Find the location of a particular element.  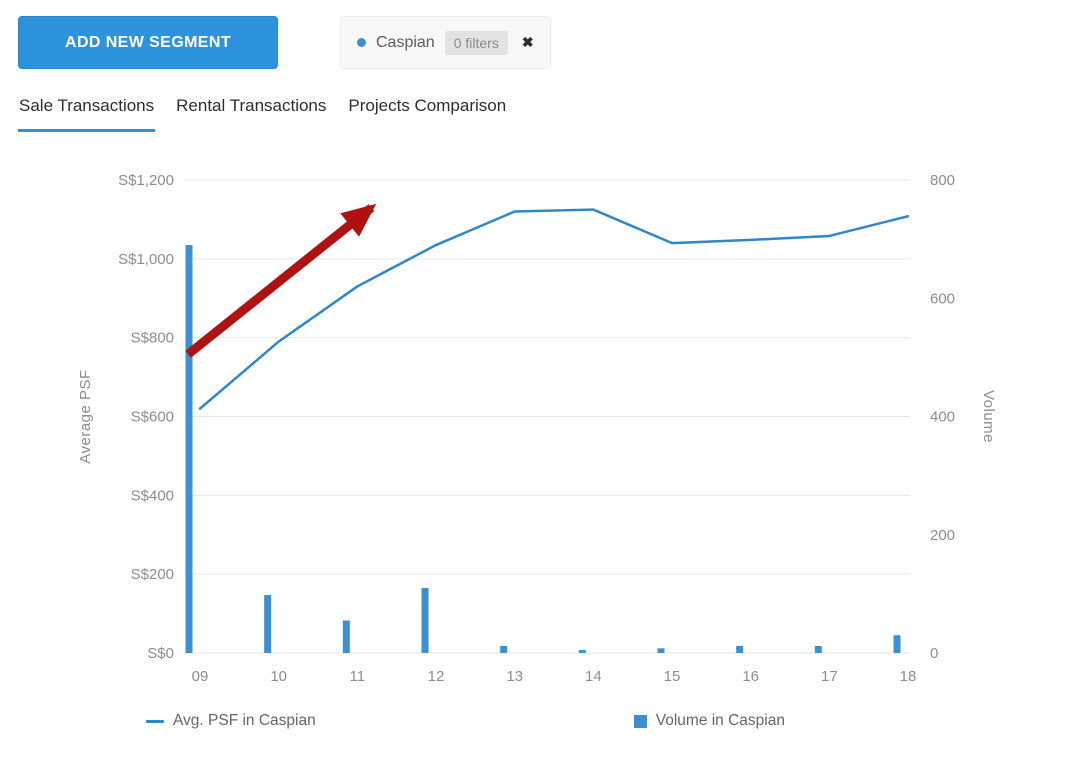

segment-dot-icon is located at coordinates (361, 42).